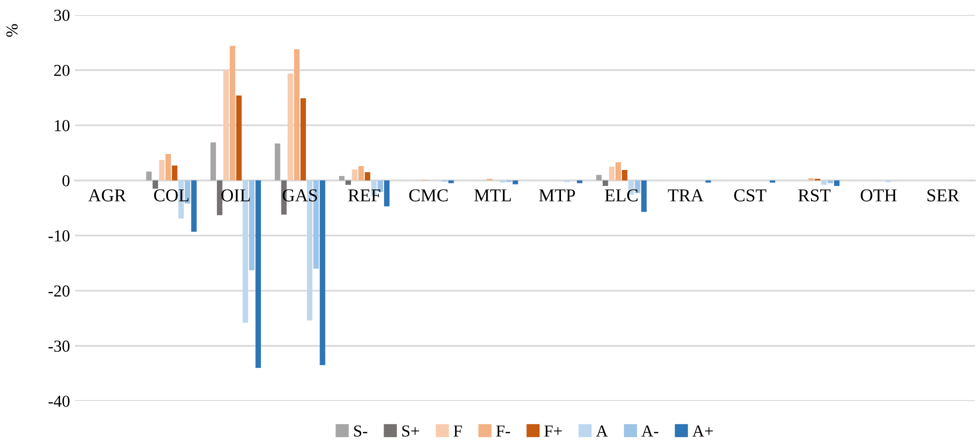 Image resolution: width=978 pixels, height=443 pixels. What do you see at coordinates (649, 430) in the screenshot?
I see `legend-label: A-` at bounding box center [649, 430].